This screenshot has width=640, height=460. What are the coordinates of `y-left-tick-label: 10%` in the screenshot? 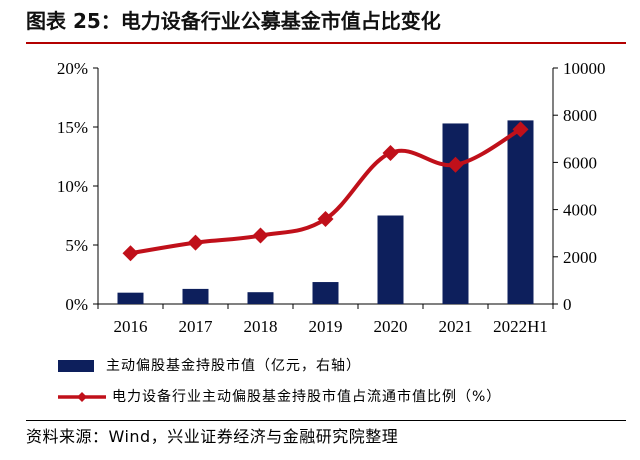 It's located at (72, 186).